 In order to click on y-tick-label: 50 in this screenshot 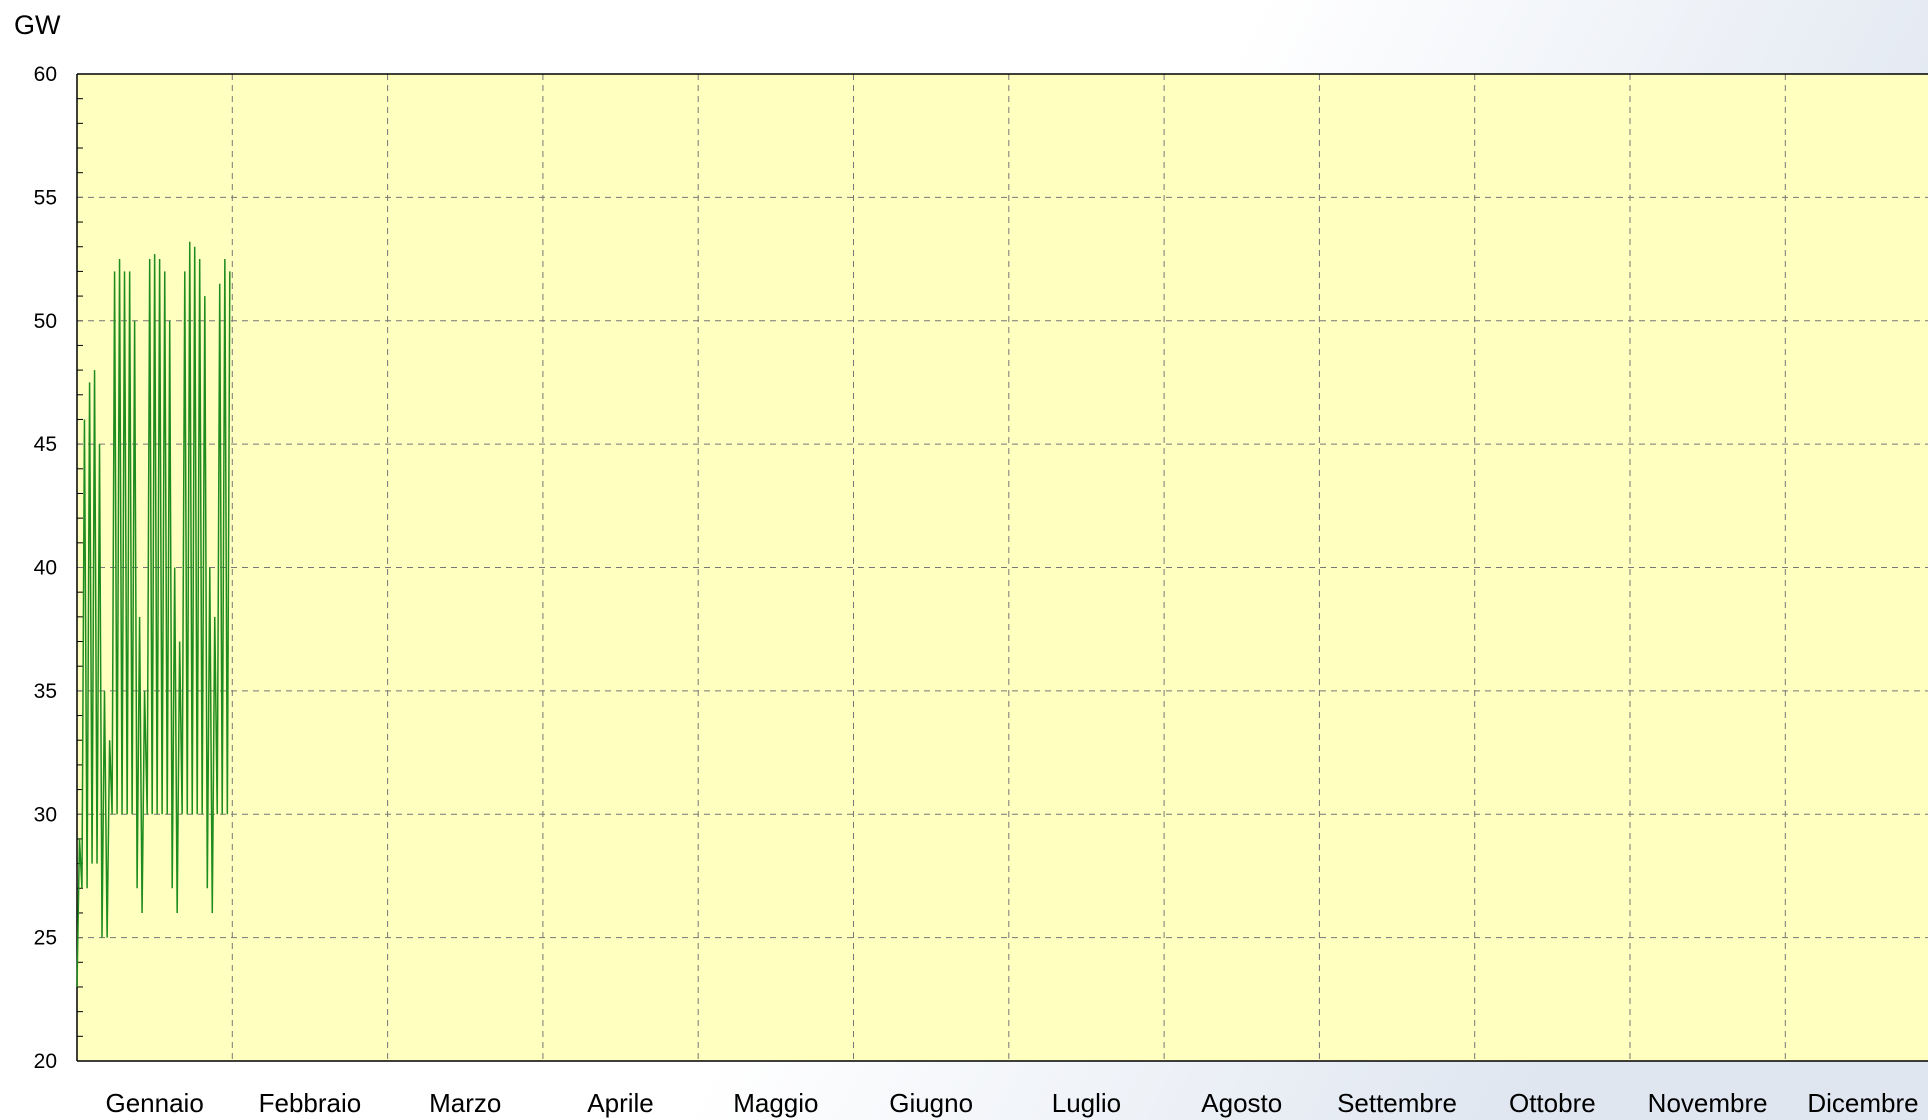, I will do `click(45, 321)`.